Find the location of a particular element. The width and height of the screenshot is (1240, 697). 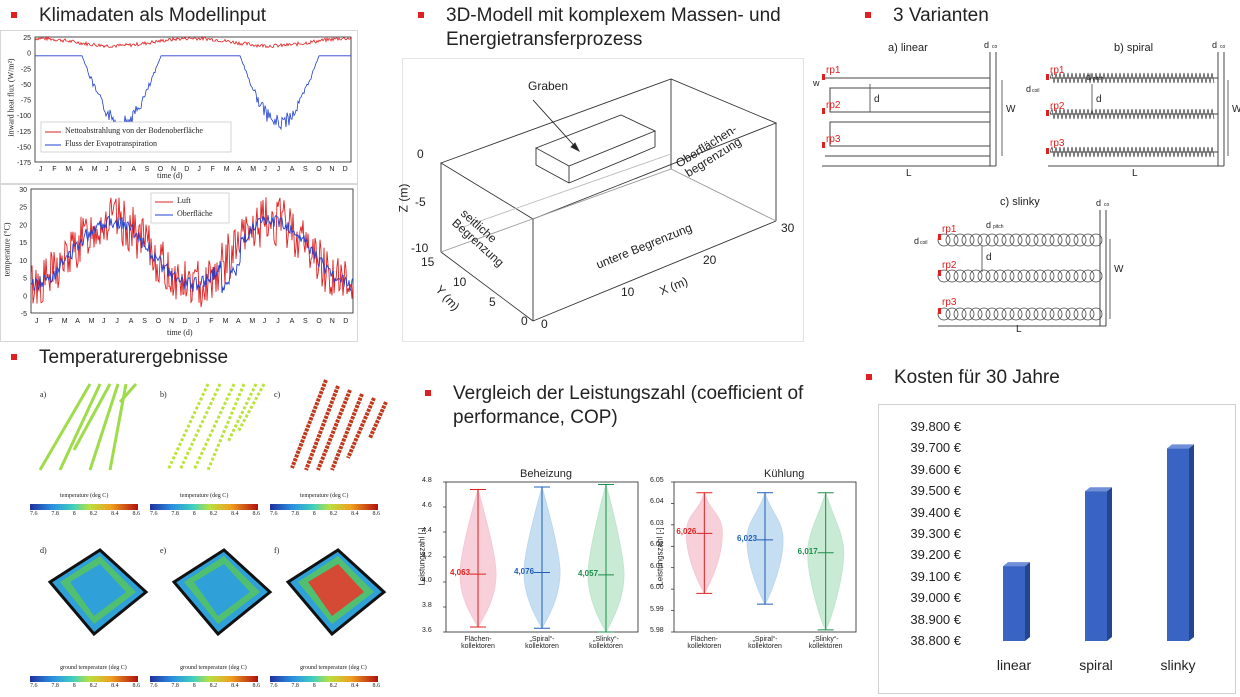

month-tick: N is located at coordinates (171, 321).